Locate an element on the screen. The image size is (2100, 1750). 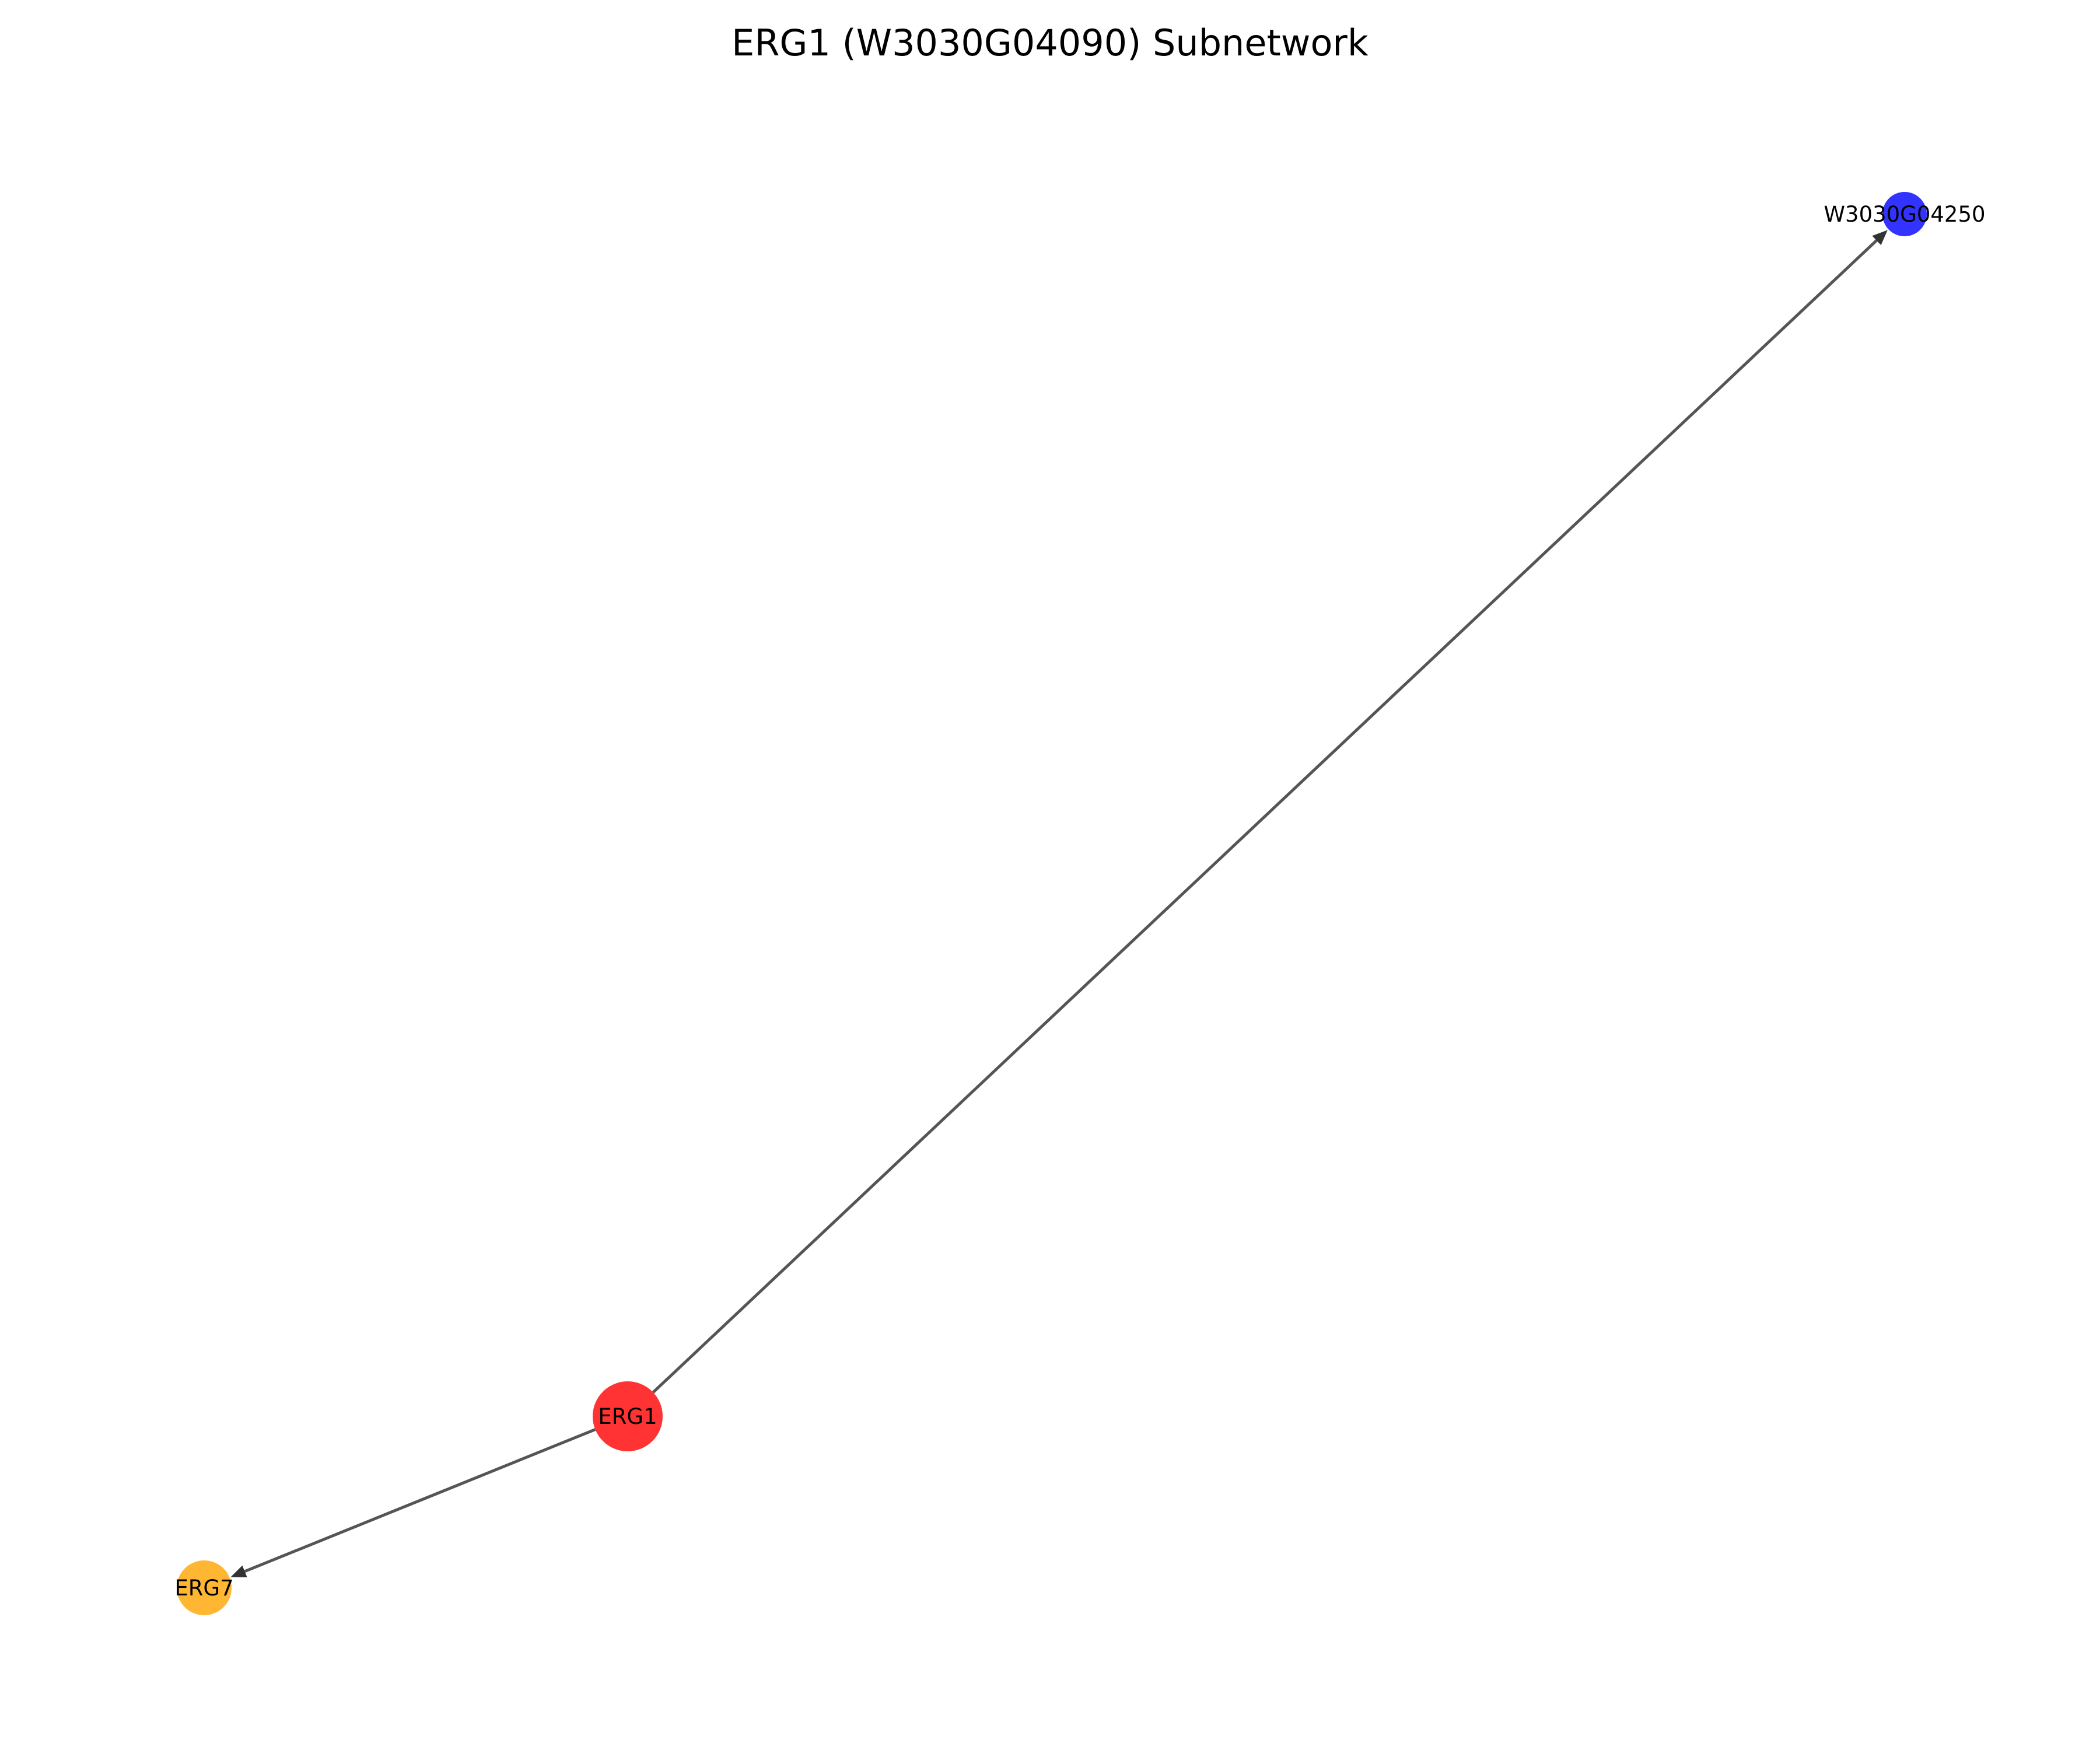
arrowhead-w3030g04250 is located at coordinates (1880, 238).